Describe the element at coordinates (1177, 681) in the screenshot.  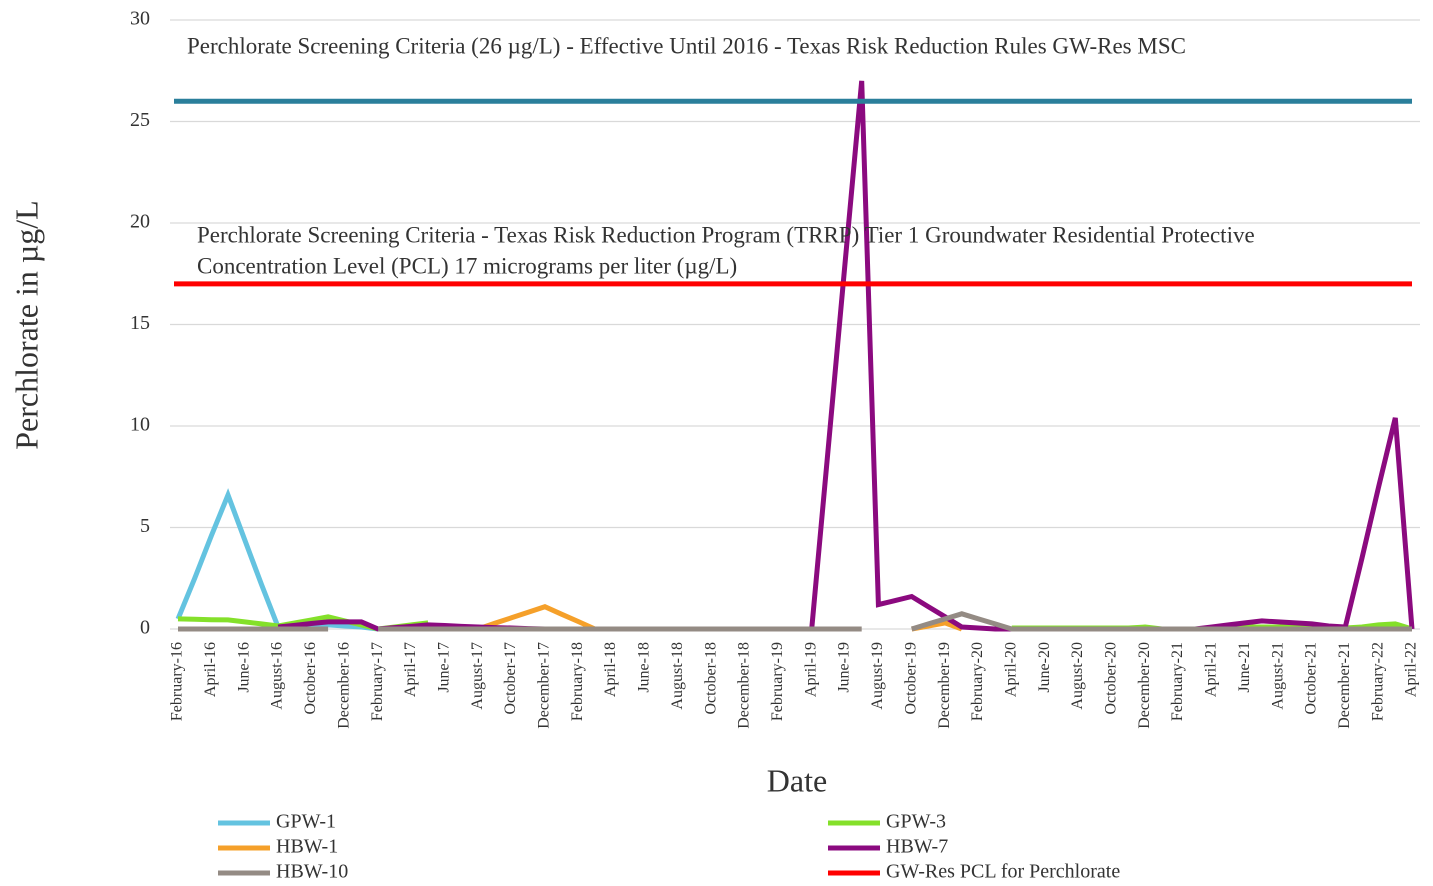
I see `x-tick-label: February-21` at that location.